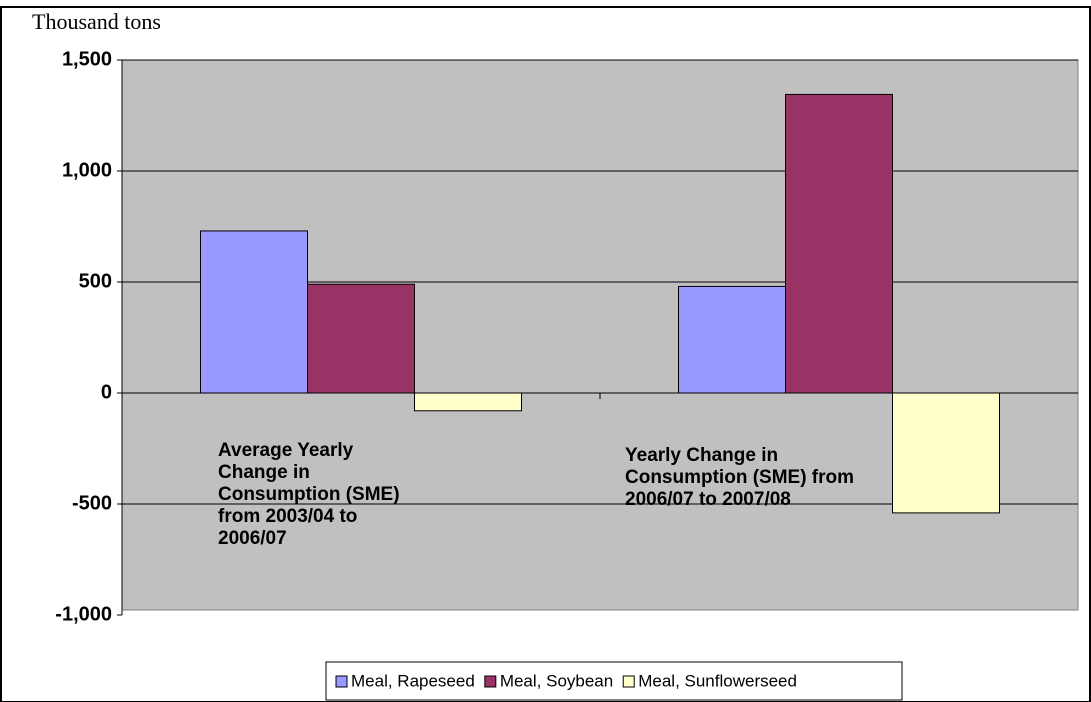 This screenshot has height=702, width=1091. Describe the element at coordinates (106, 392) in the screenshot. I see `y-tick-label: 0` at that location.